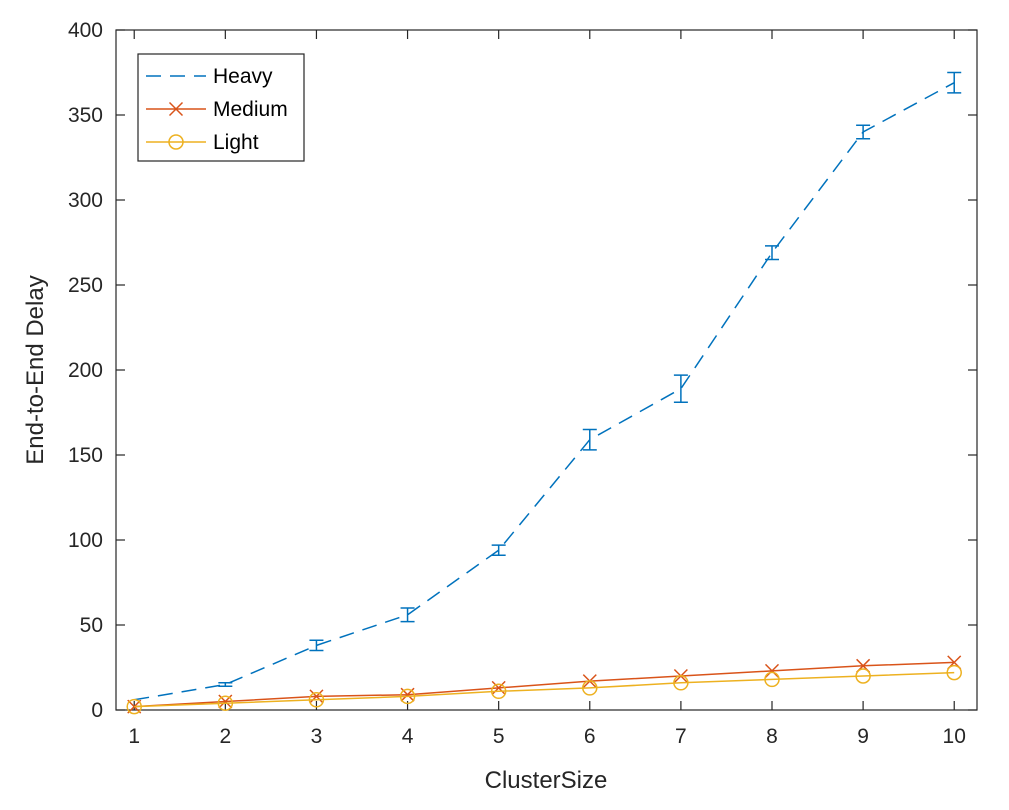 This screenshot has width=1009, height=810. What do you see at coordinates (954, 736) in the screenshot?
I see `x-tick-label: 10` at bounding box center [954, 736].